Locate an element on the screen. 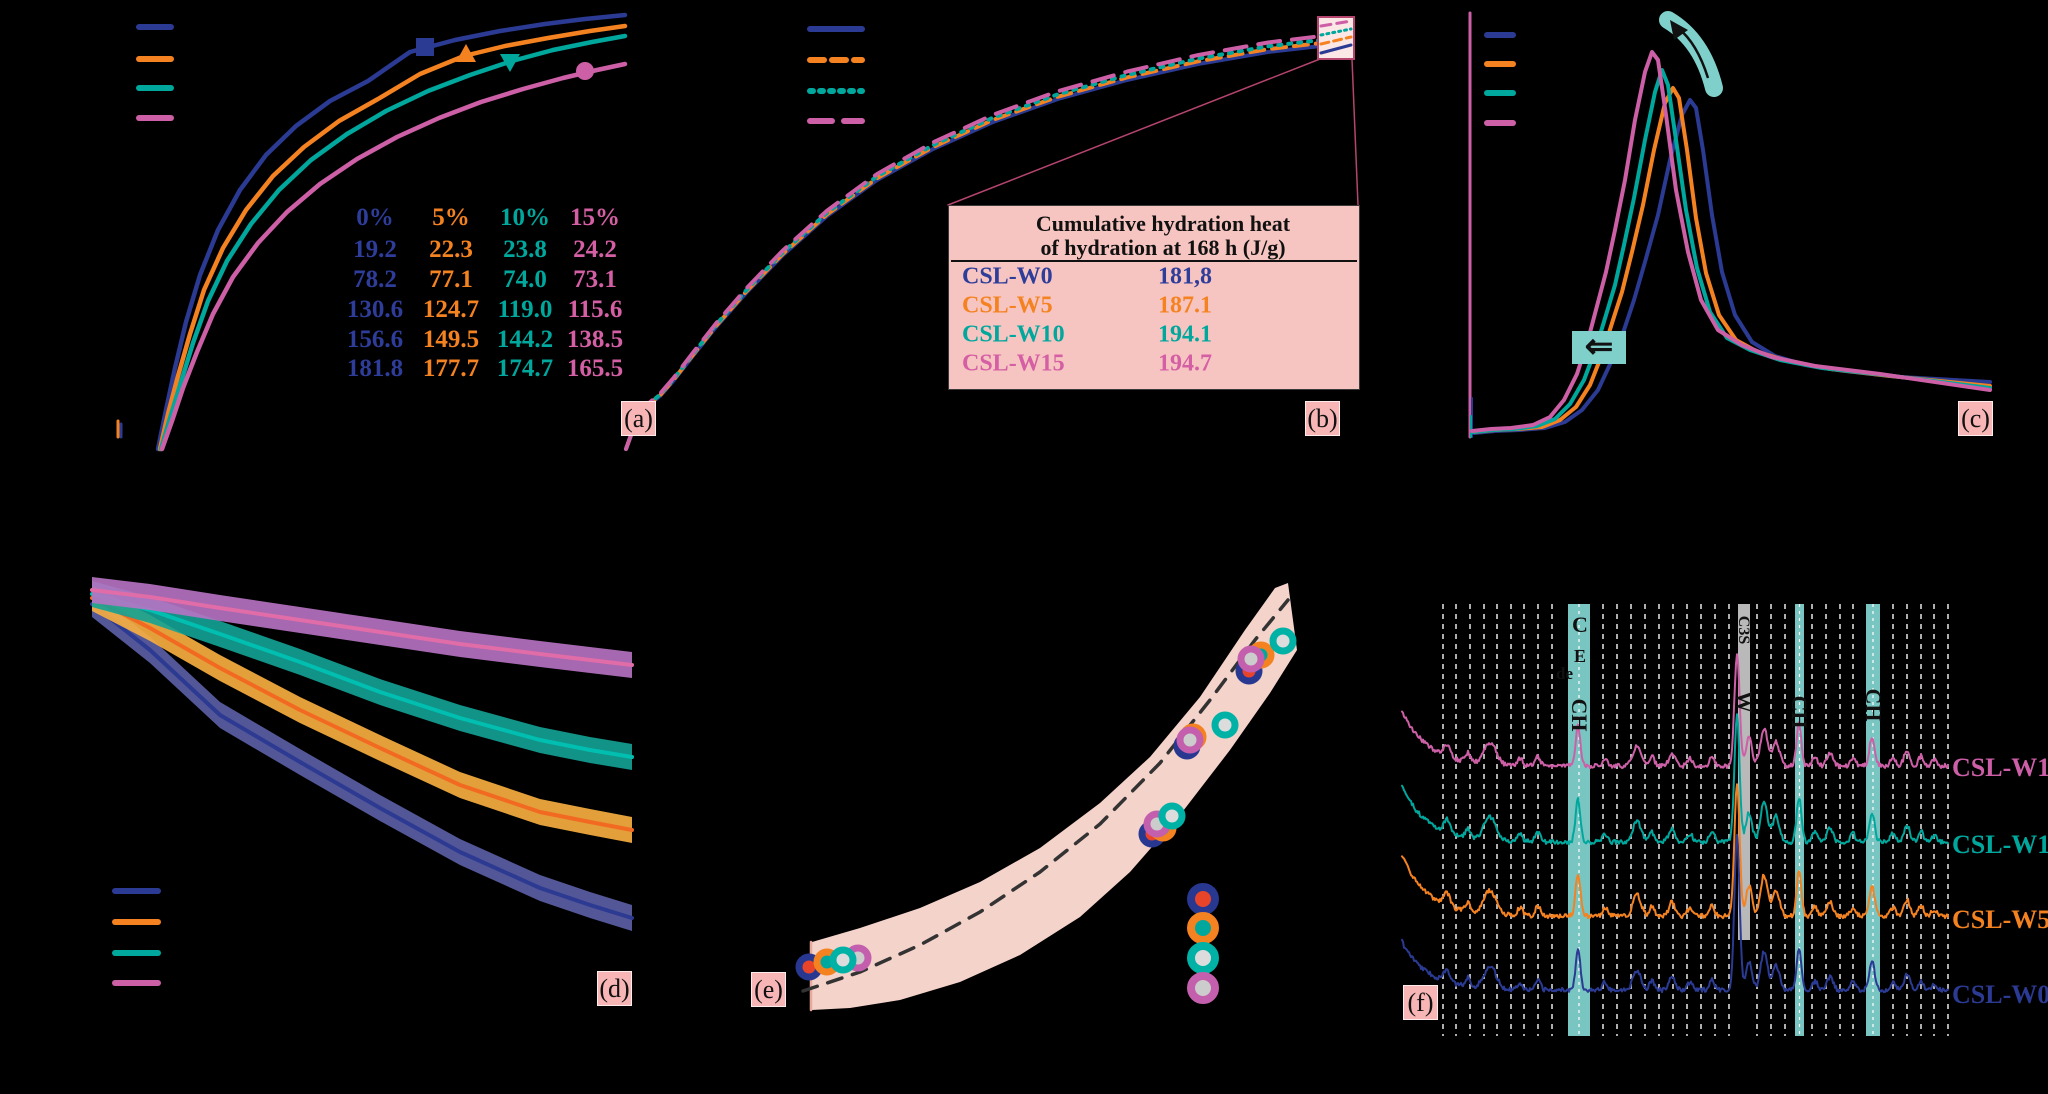  legend-marker-CSL-W5-ring is located at coordinates (1203, 928).